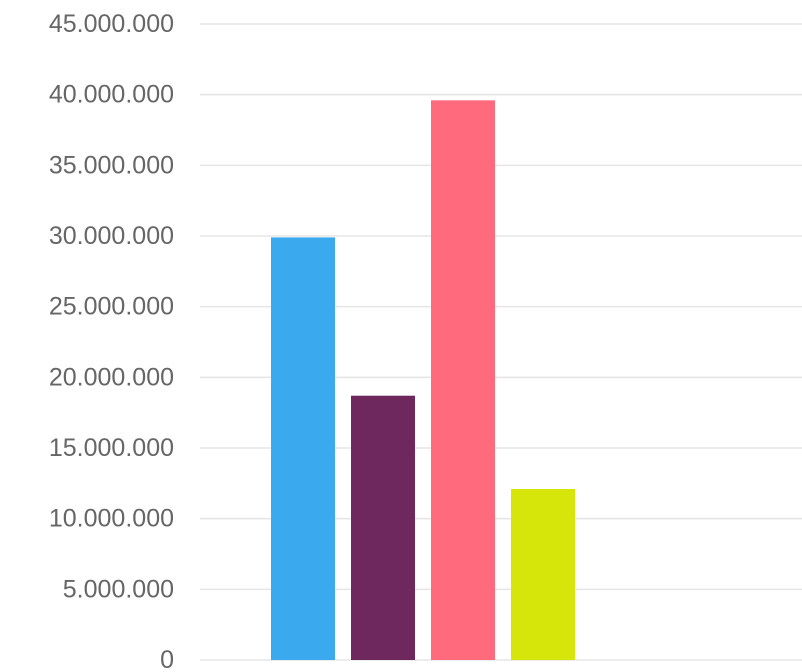 The image size is (802, 672). What do you see at coordinates (111, 24) in the screenshot?
I see `y-tick-label: 45.000.000` at bounding box center [111, 24].